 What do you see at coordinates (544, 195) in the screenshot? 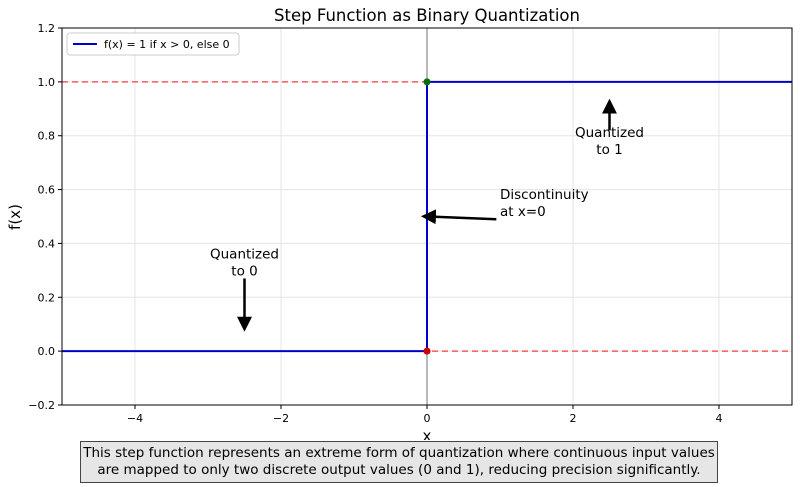
I see `annotation-text: Discontinuity` at bounding box center [544, 195].